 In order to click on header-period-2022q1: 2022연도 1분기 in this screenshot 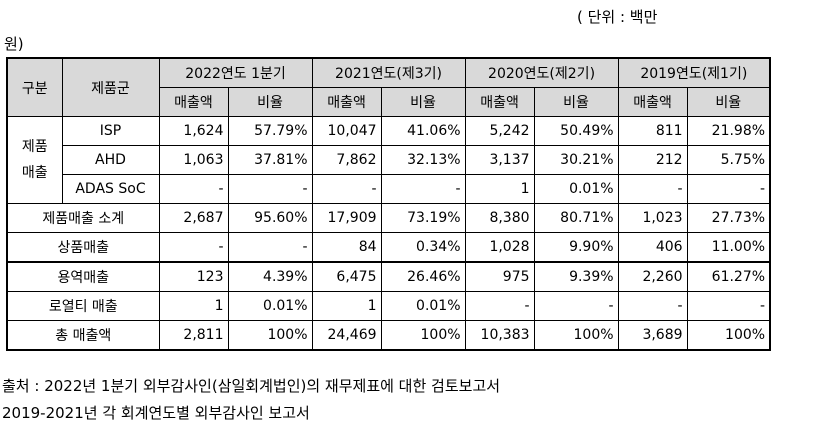, I will do `click(235, 73)`.